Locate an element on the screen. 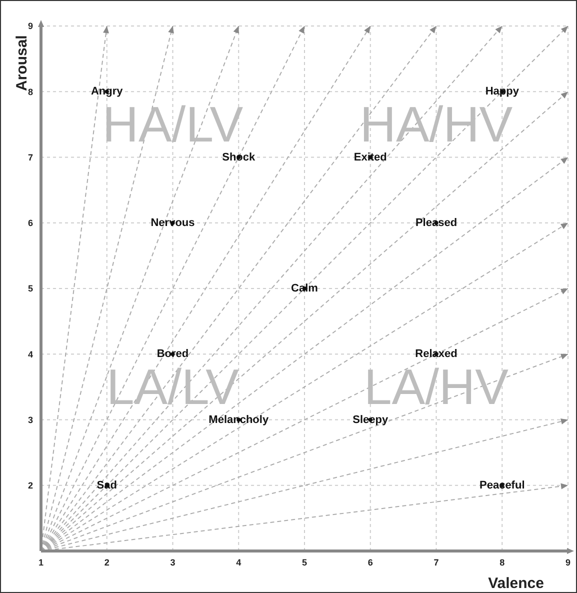  data-label: Relaxed is located at coordinates (436, 354).